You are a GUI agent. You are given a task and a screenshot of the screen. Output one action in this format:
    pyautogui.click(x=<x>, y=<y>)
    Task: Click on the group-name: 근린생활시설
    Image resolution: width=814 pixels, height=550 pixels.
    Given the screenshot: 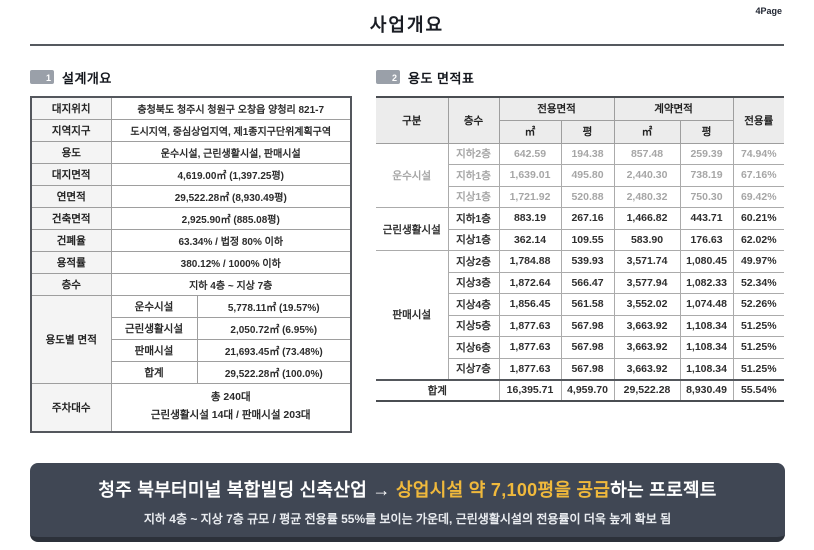 What is the action you would take?
    pyautogui.click(x=412, y=229)
    